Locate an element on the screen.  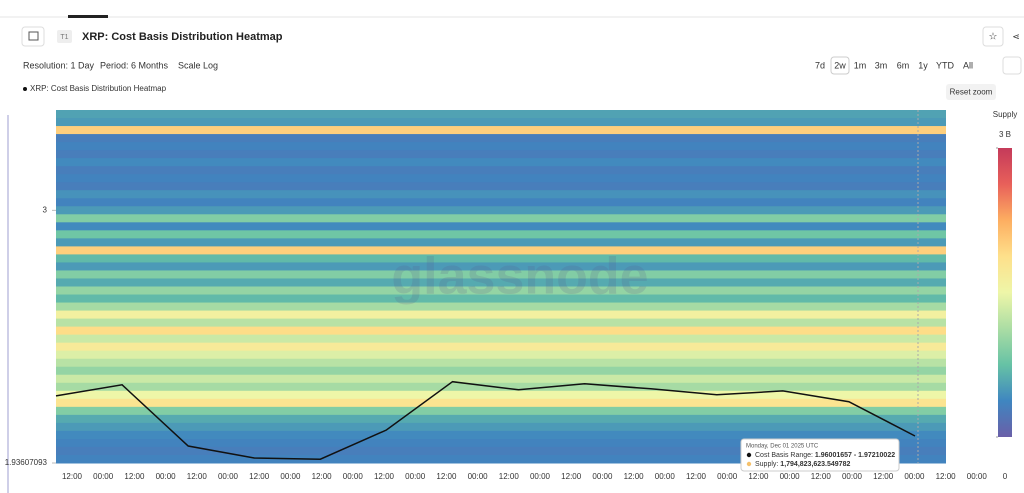
tooltip-supply: Supply: 1,794,823,623.549782 is located at coordinates (802, 464).